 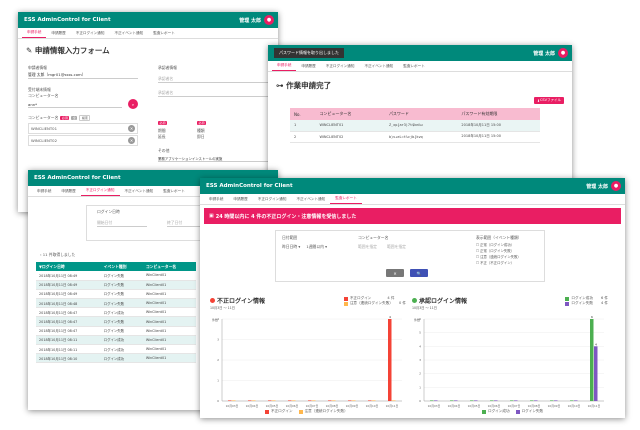 What do you see at coordinates (116, 358) in the screenshot?
I see `table-row: 2018年10月11日 08:10 ログイン成功 WinClient01` at bounding box center [116, 358].